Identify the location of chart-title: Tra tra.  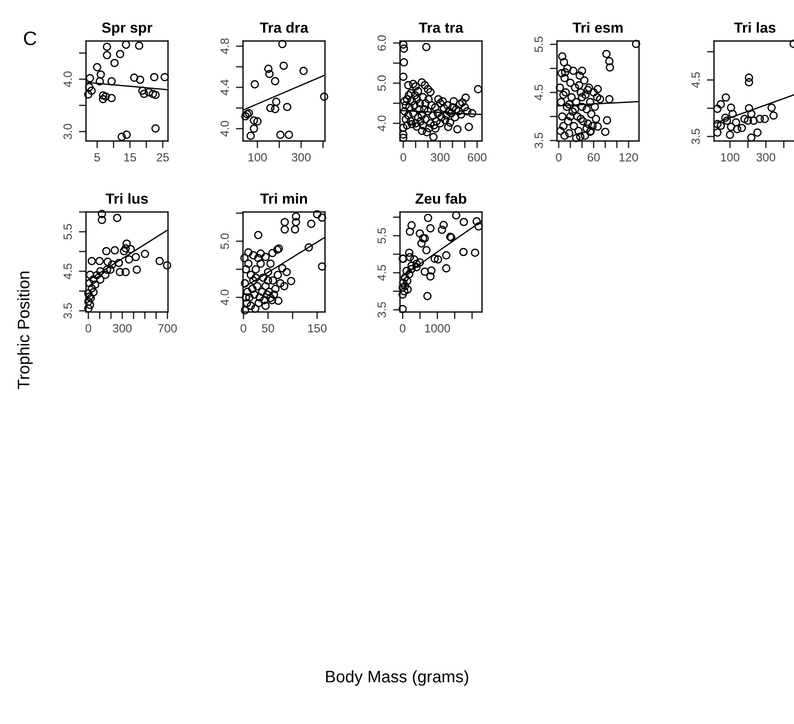
(441, 27).